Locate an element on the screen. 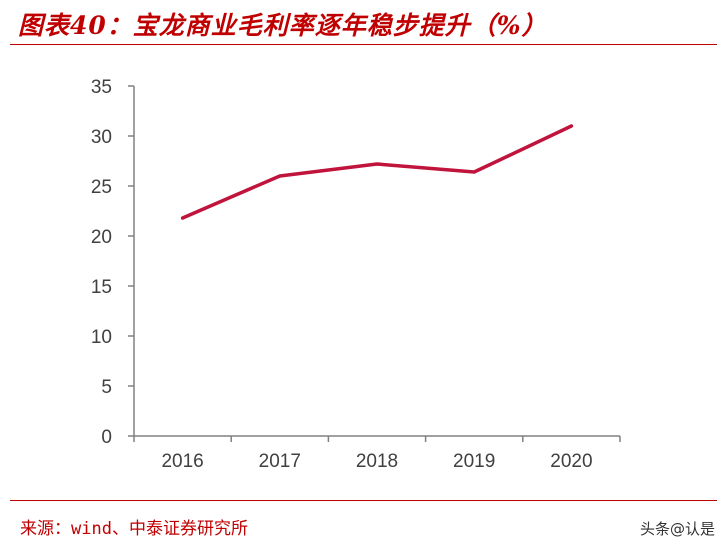 This screenshot has width=727, height=552. x-tick-label: 2020 is located at coordinates (571, 461).